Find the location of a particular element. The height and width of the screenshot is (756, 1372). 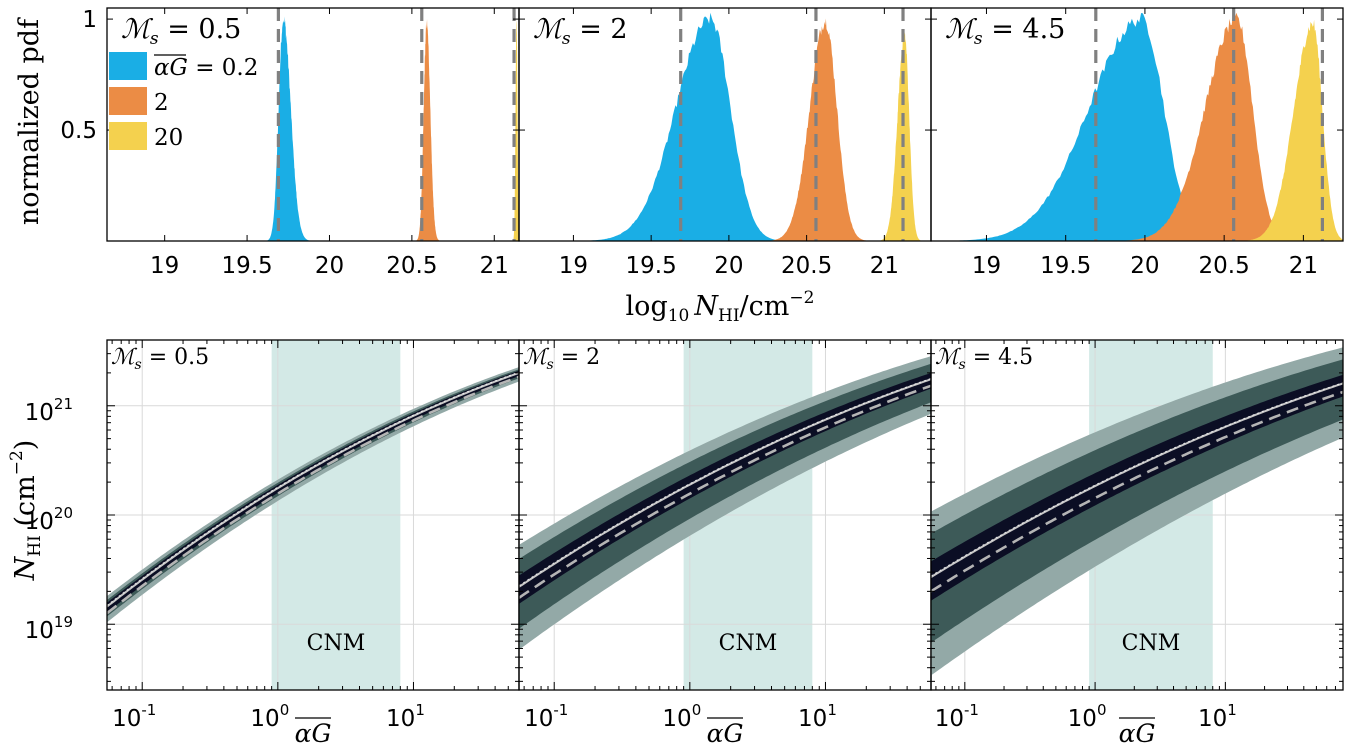

y-tick-label: 0.5 is located at coordinates (78, 131).